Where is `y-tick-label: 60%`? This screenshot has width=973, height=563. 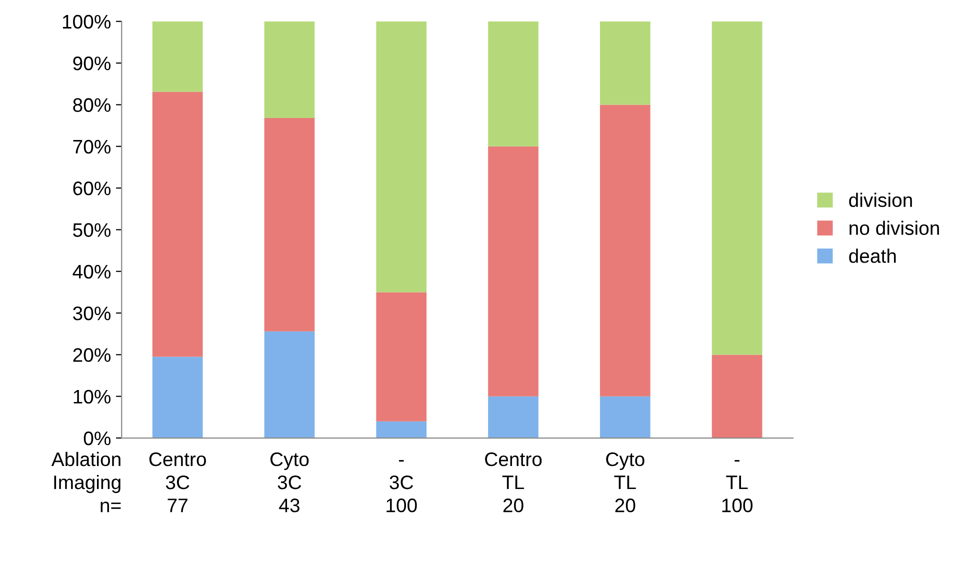
y-tick-label: 60% is located at coordinates (92, 189).